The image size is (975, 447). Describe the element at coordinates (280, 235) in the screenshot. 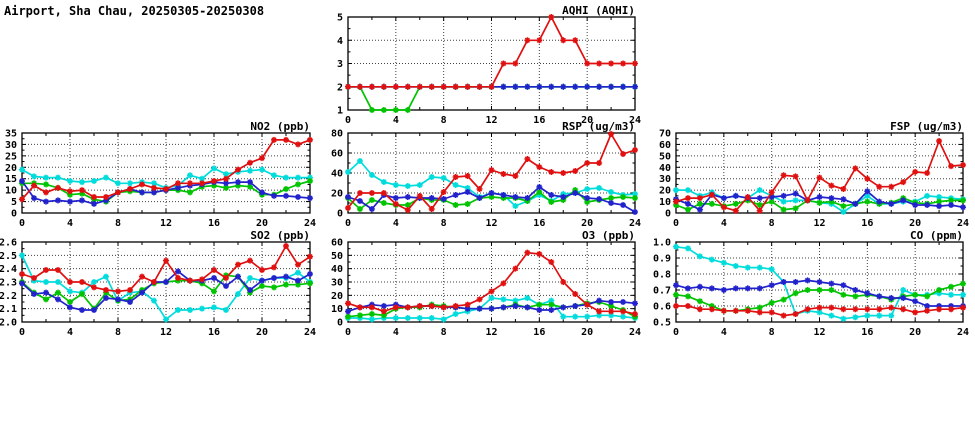

I see `chart-title-so2: SO2 (ppb)` at that location.